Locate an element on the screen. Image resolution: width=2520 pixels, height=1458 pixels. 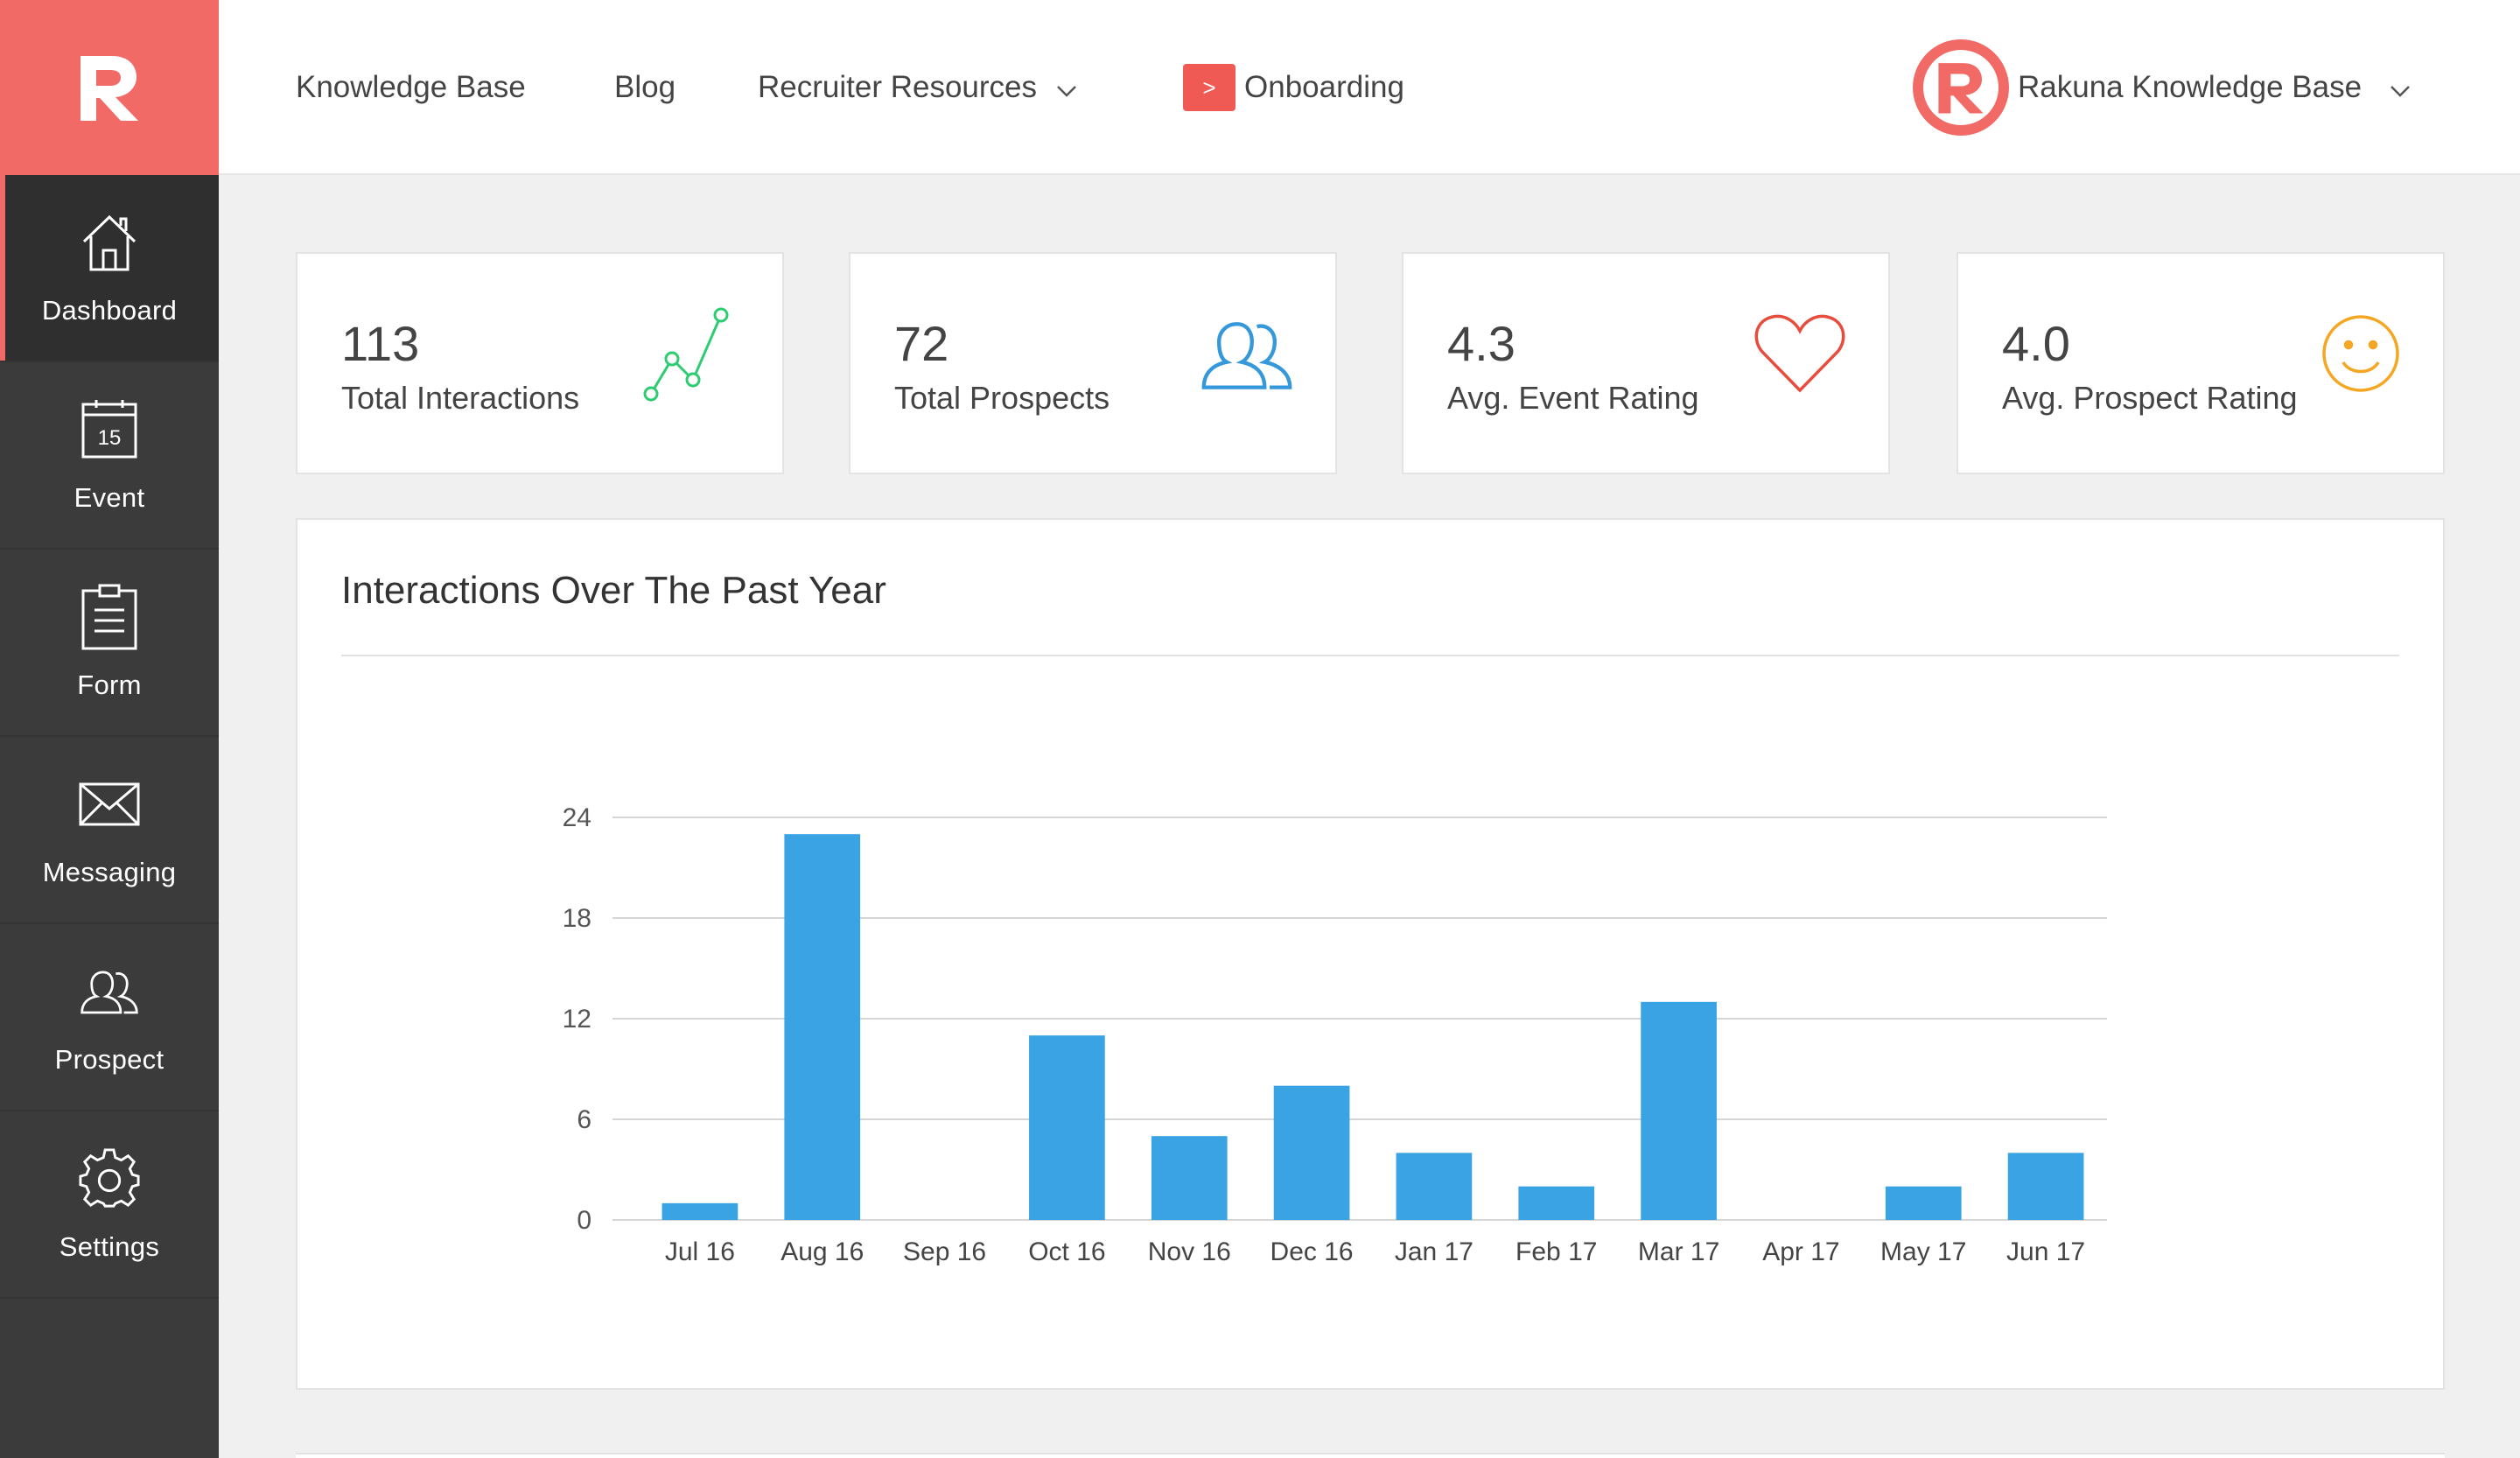
stat-label: Total Prospects is located at coordinates (1002, 398).